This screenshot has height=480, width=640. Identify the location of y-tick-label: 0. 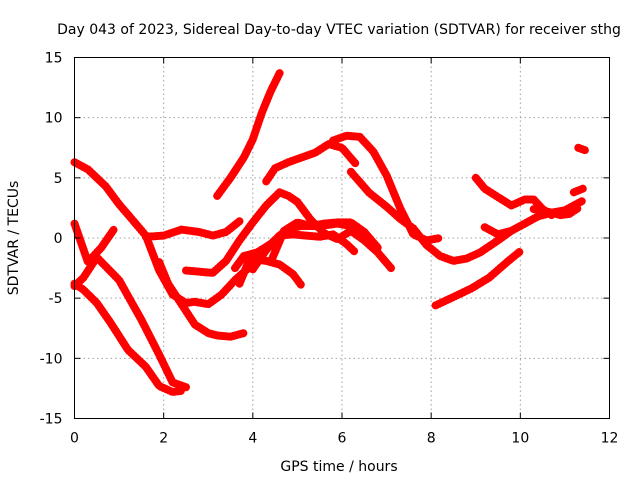
(58, 239).